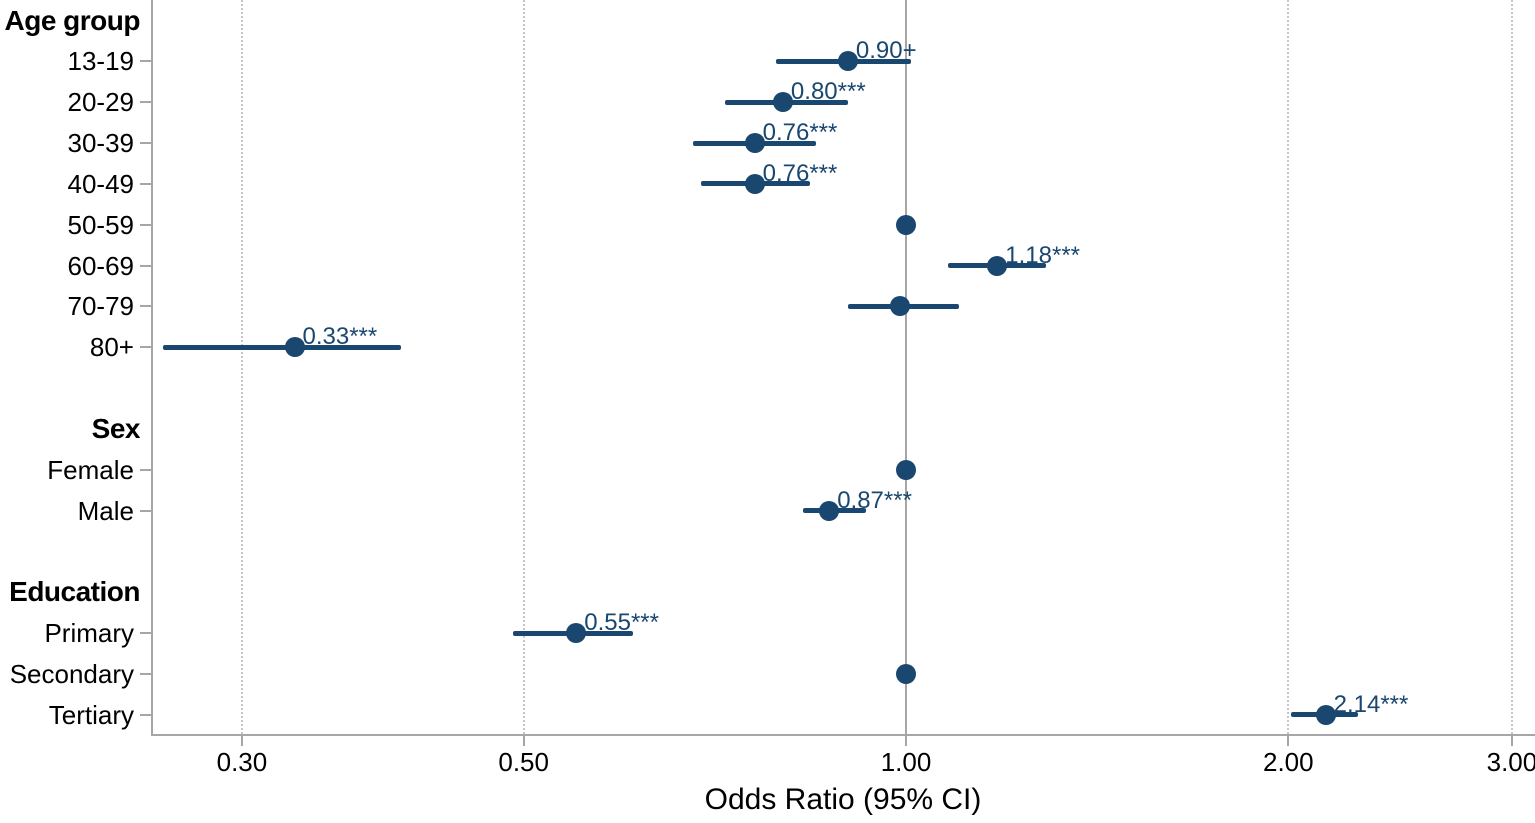  I want to click on or-annotation: 0.87***, so click(874, 500).